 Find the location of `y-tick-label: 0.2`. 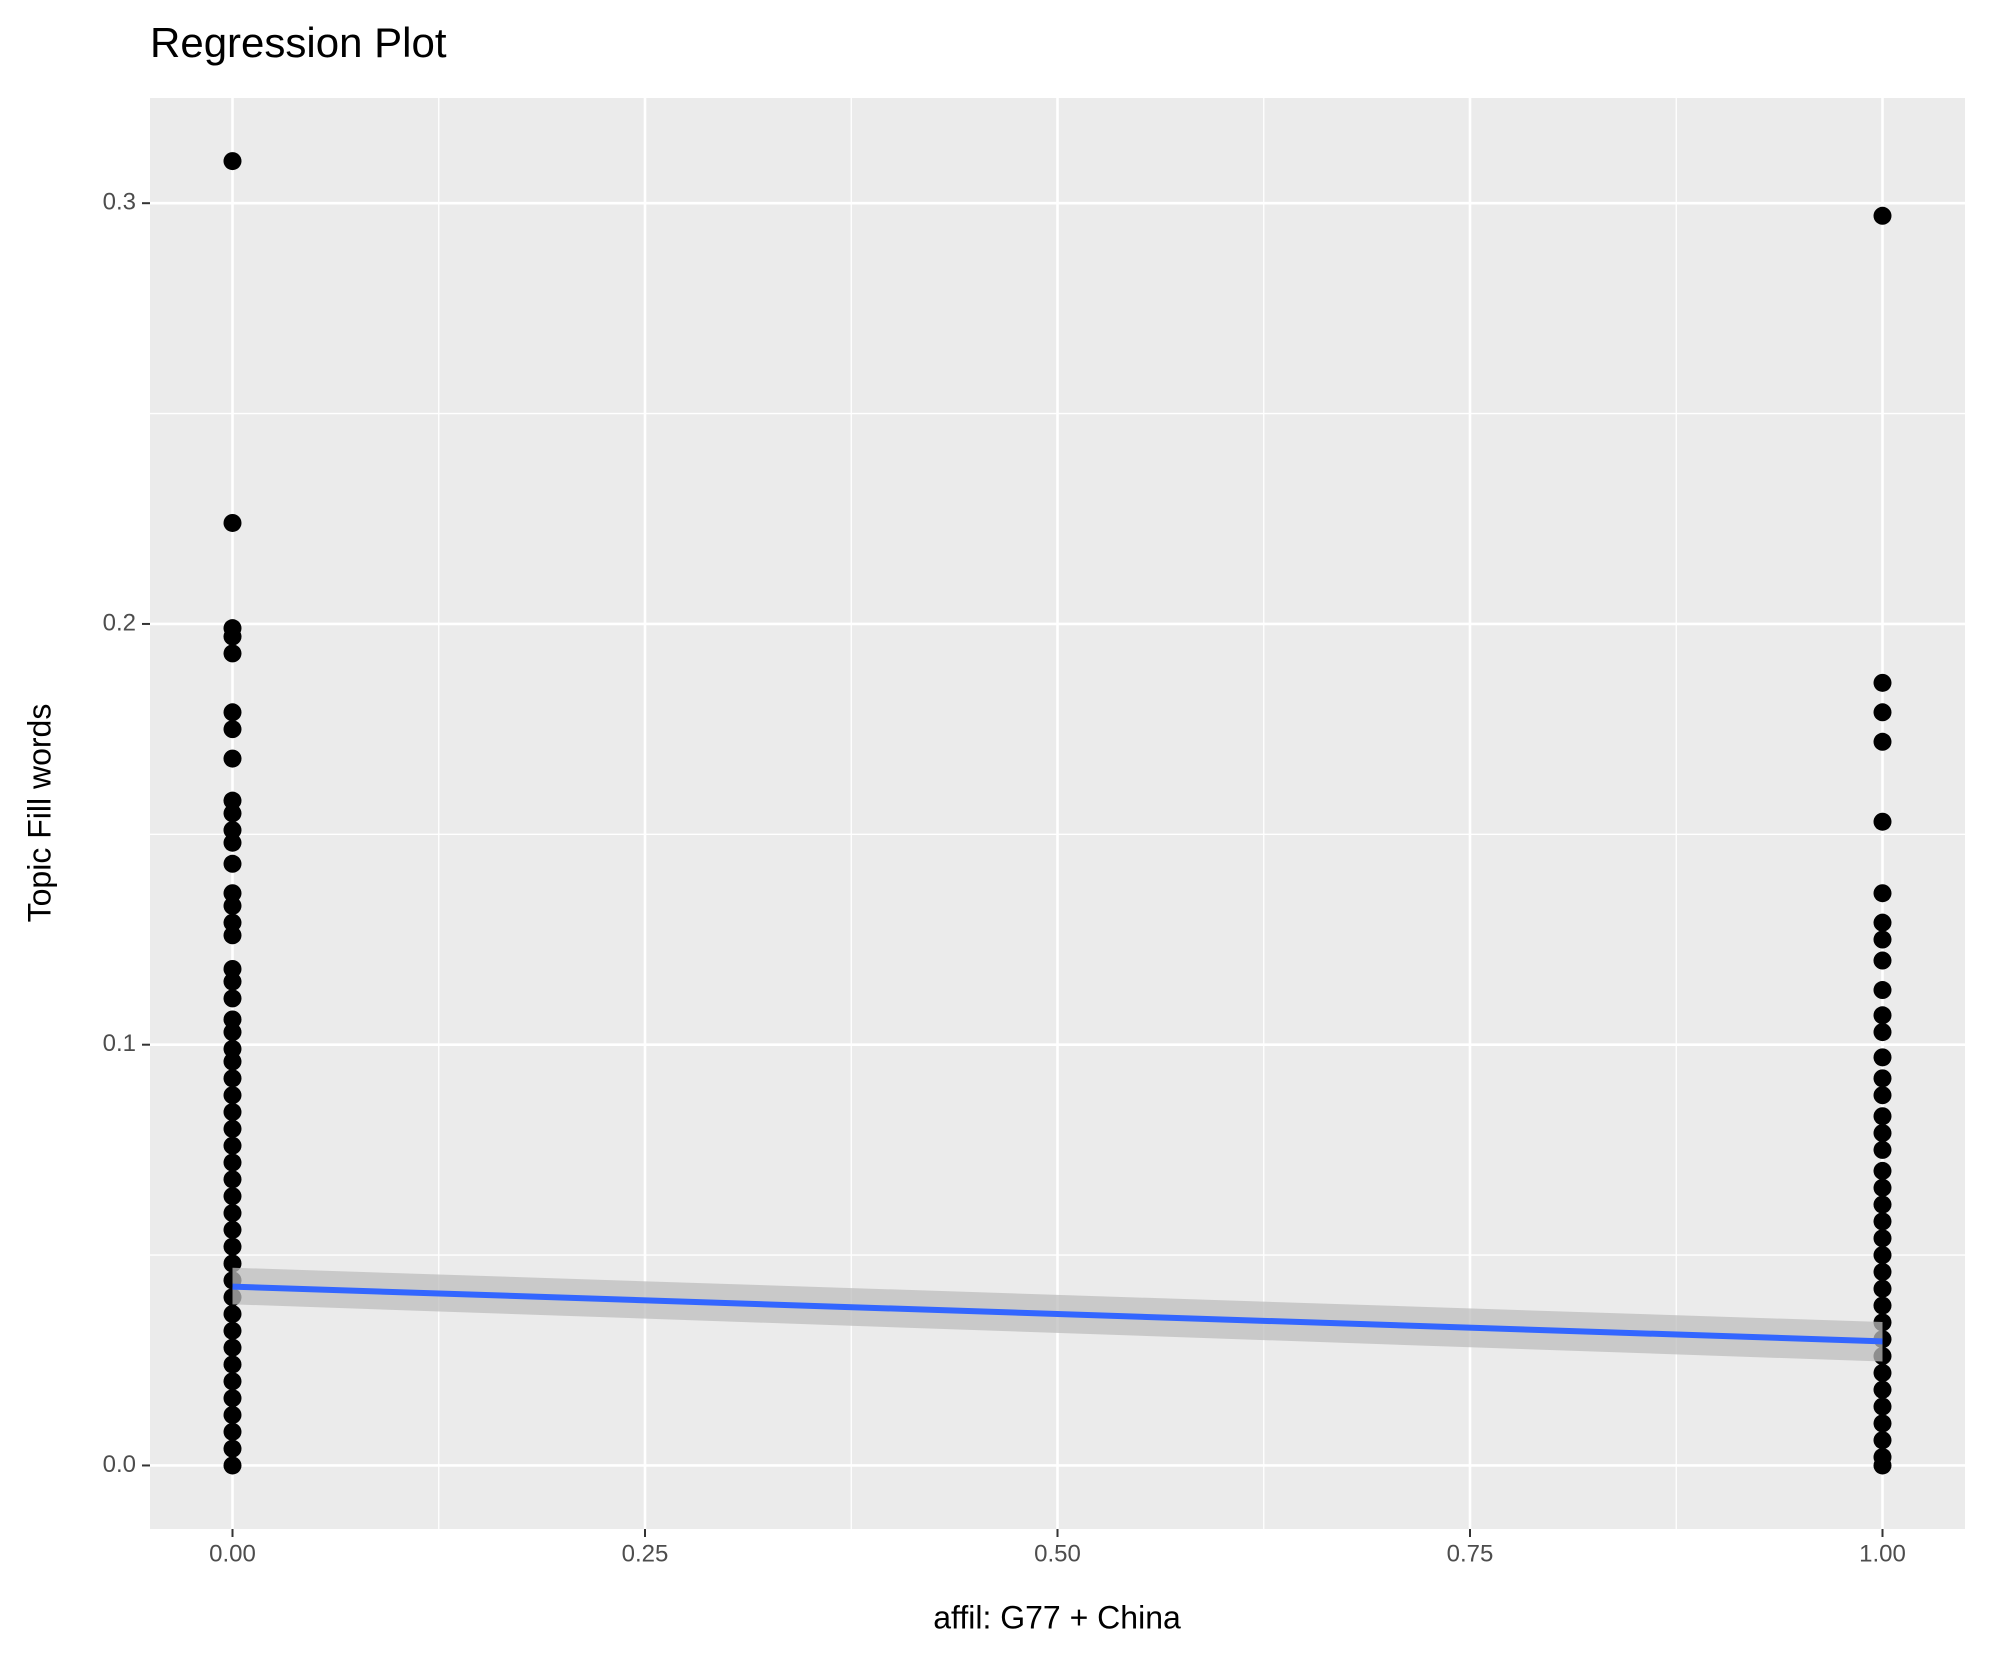

y-tick-label: 0.2 is located at coordinates (119, 622).